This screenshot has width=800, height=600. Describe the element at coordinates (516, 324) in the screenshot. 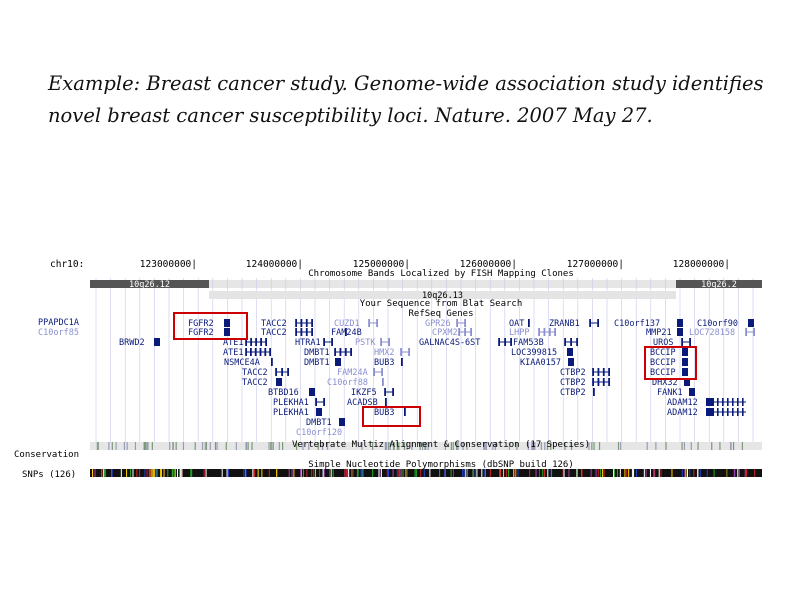

I see `gene-label: OAT` at that location.